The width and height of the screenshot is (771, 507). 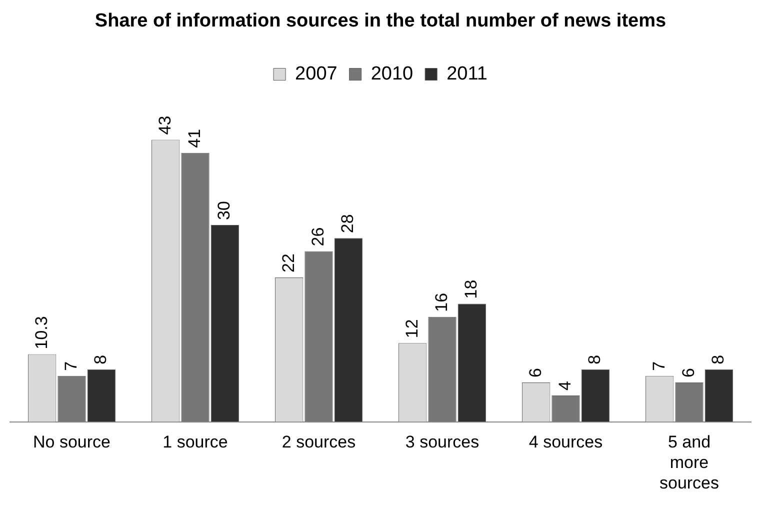 I want to click on x-tick-label: 3 sources, so click(x=442, y=442).